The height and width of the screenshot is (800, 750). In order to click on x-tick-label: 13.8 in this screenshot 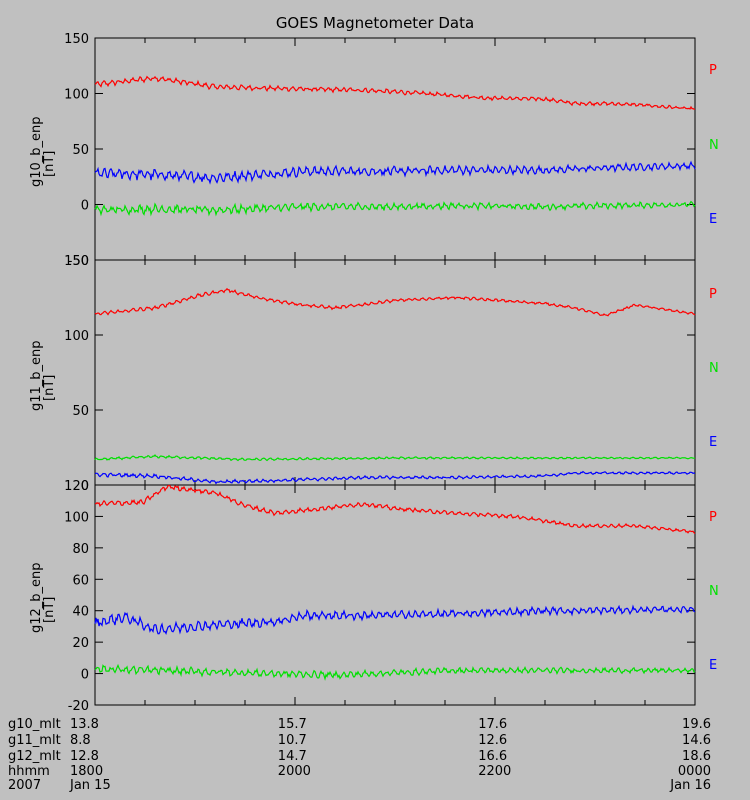, I will do `click(84, 724)`.